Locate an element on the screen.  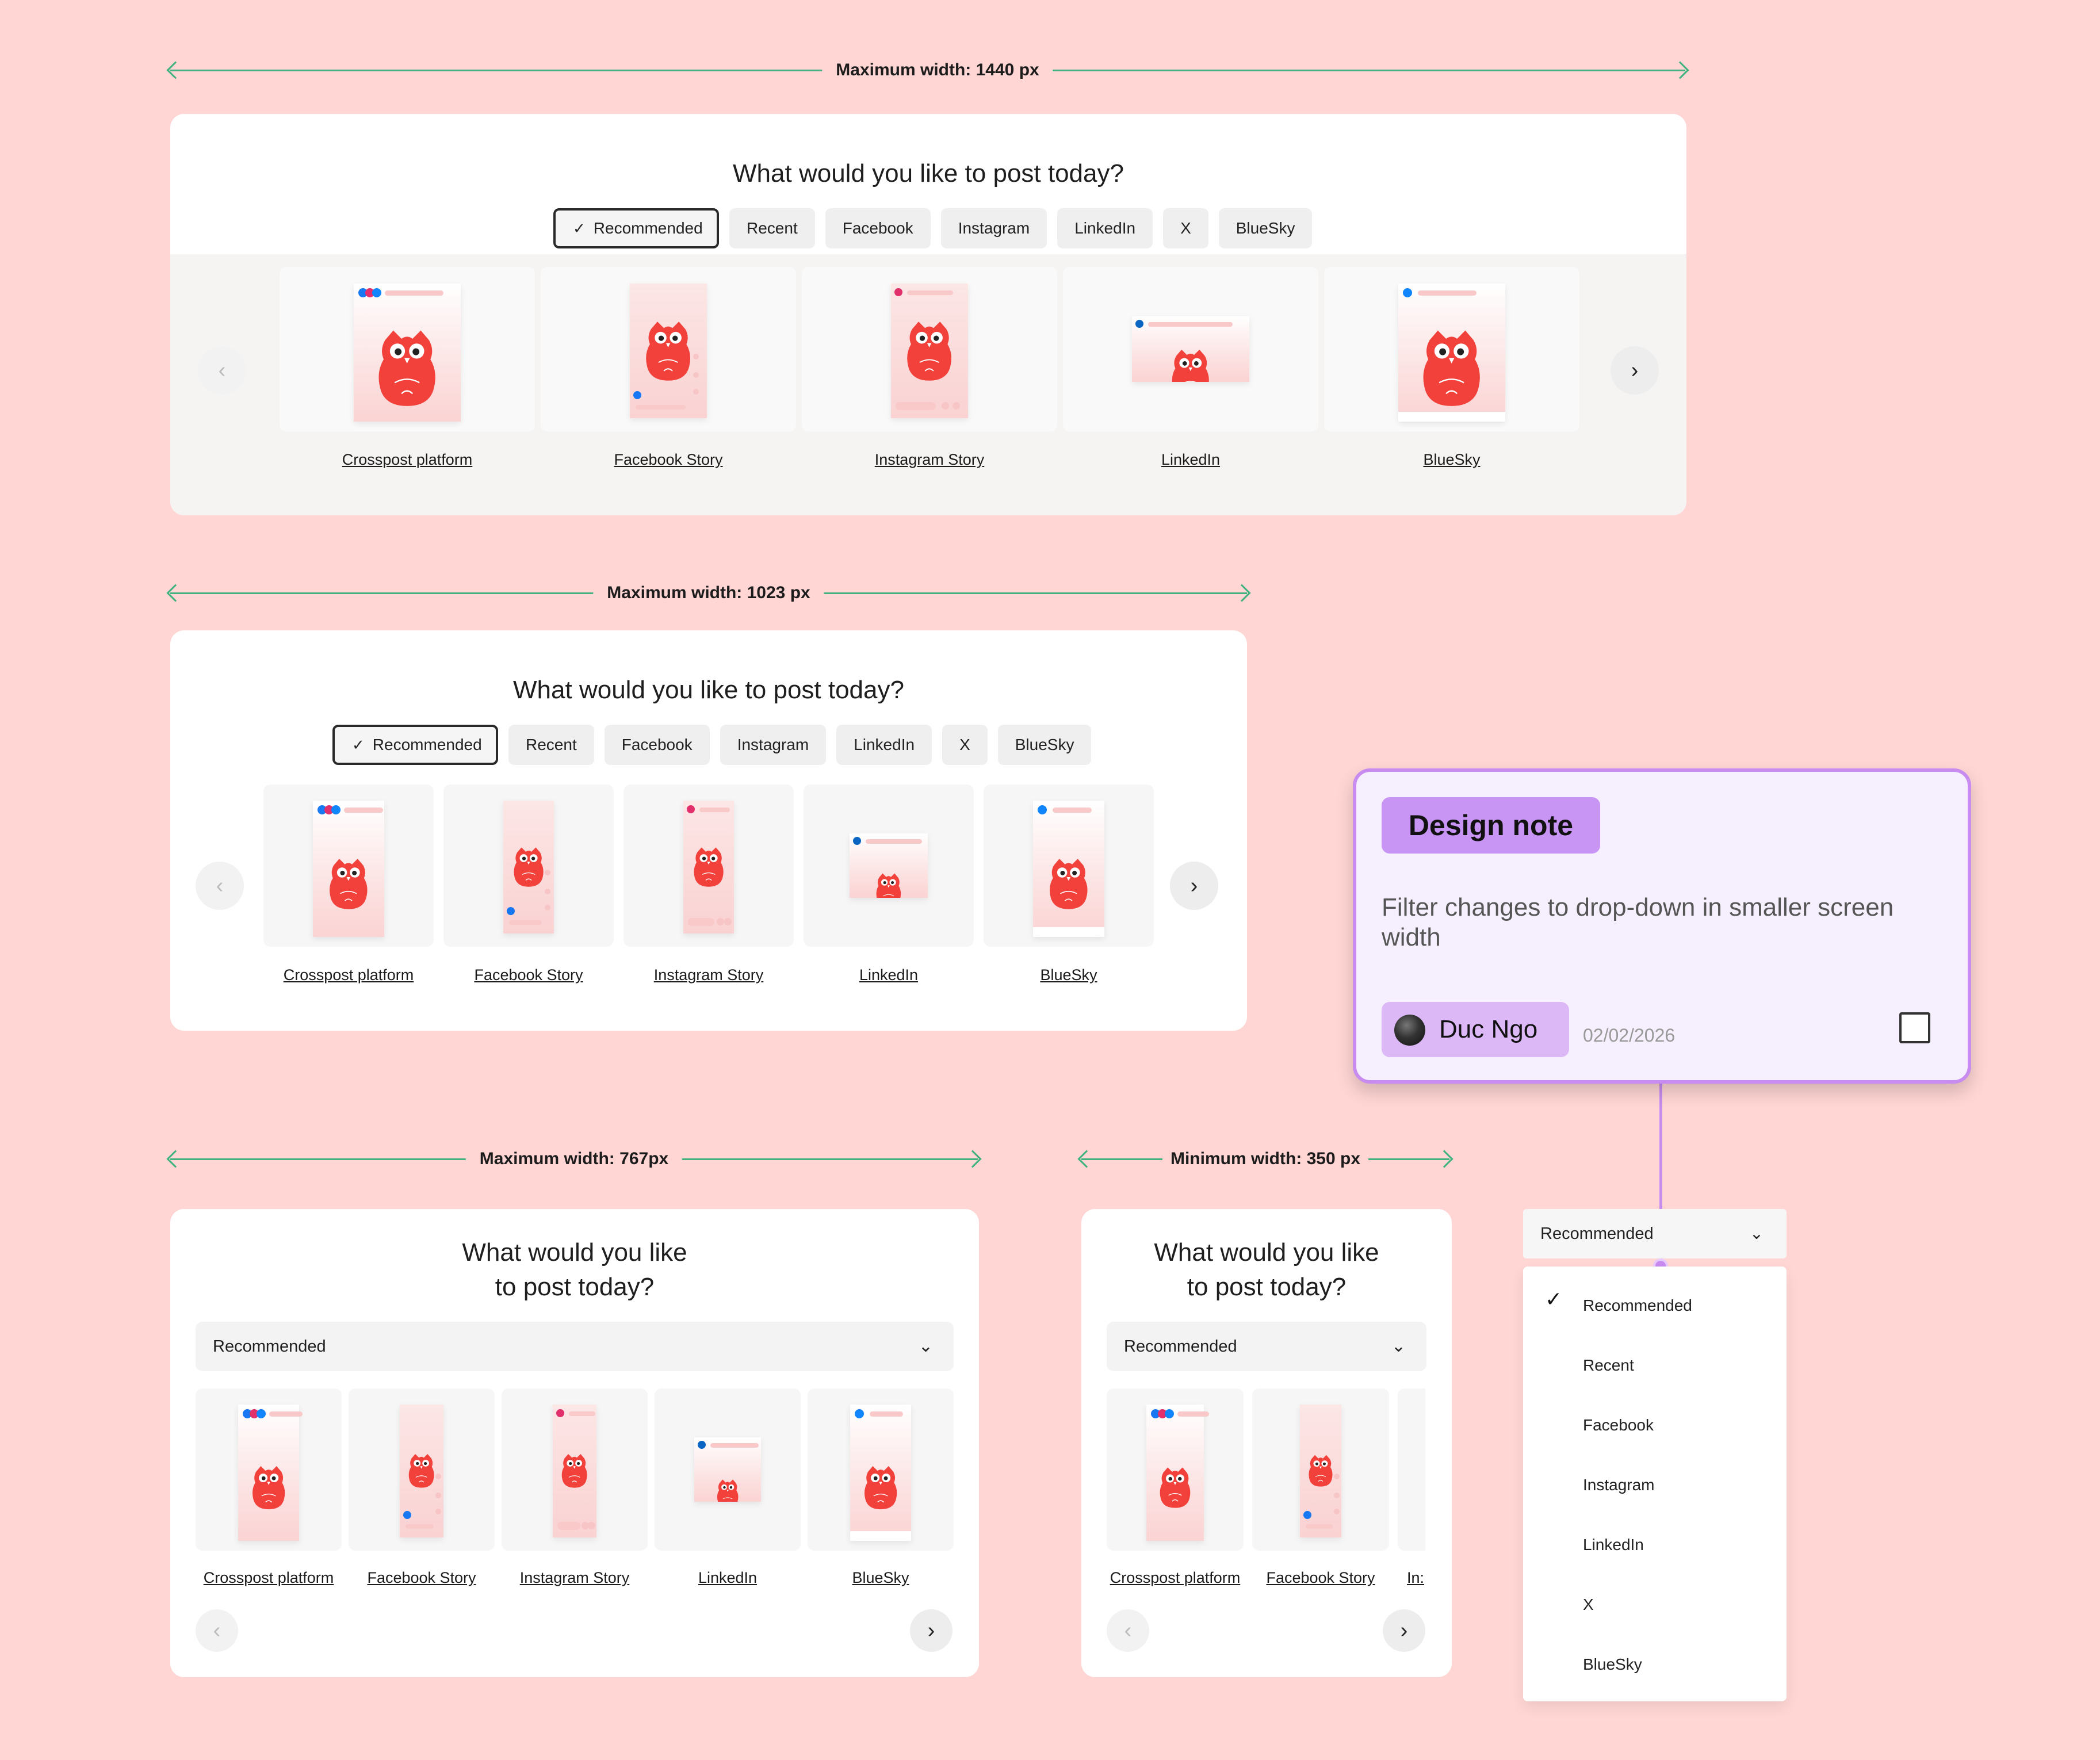
resolve-checkbox is located at coordinates (1915, 1027).